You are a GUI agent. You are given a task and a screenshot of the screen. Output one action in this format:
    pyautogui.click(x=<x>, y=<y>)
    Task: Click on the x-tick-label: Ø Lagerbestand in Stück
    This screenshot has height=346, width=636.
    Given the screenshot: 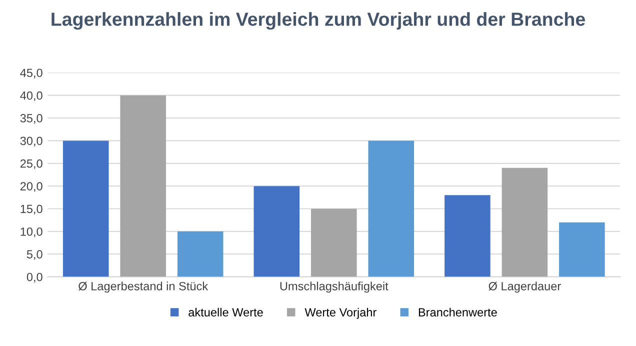 What is the action you would take?
    pyautogui.click(x=143, y=287)
    